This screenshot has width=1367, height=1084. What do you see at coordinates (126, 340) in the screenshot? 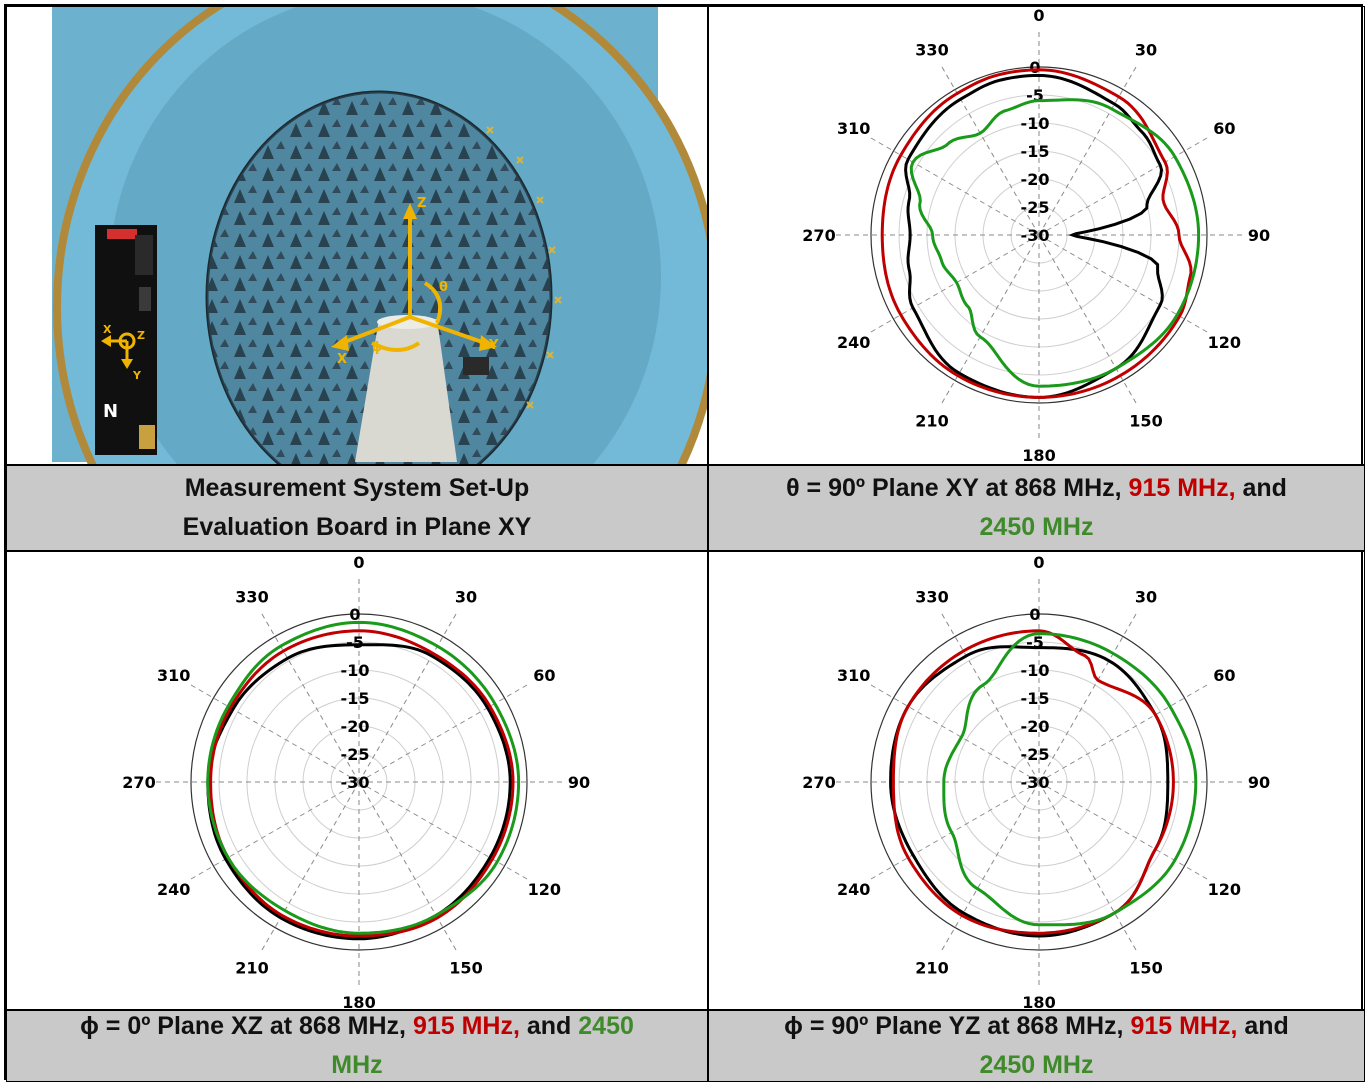
I see `evaluation-board: Ν X Z Y` at bounding box center [126, 340].